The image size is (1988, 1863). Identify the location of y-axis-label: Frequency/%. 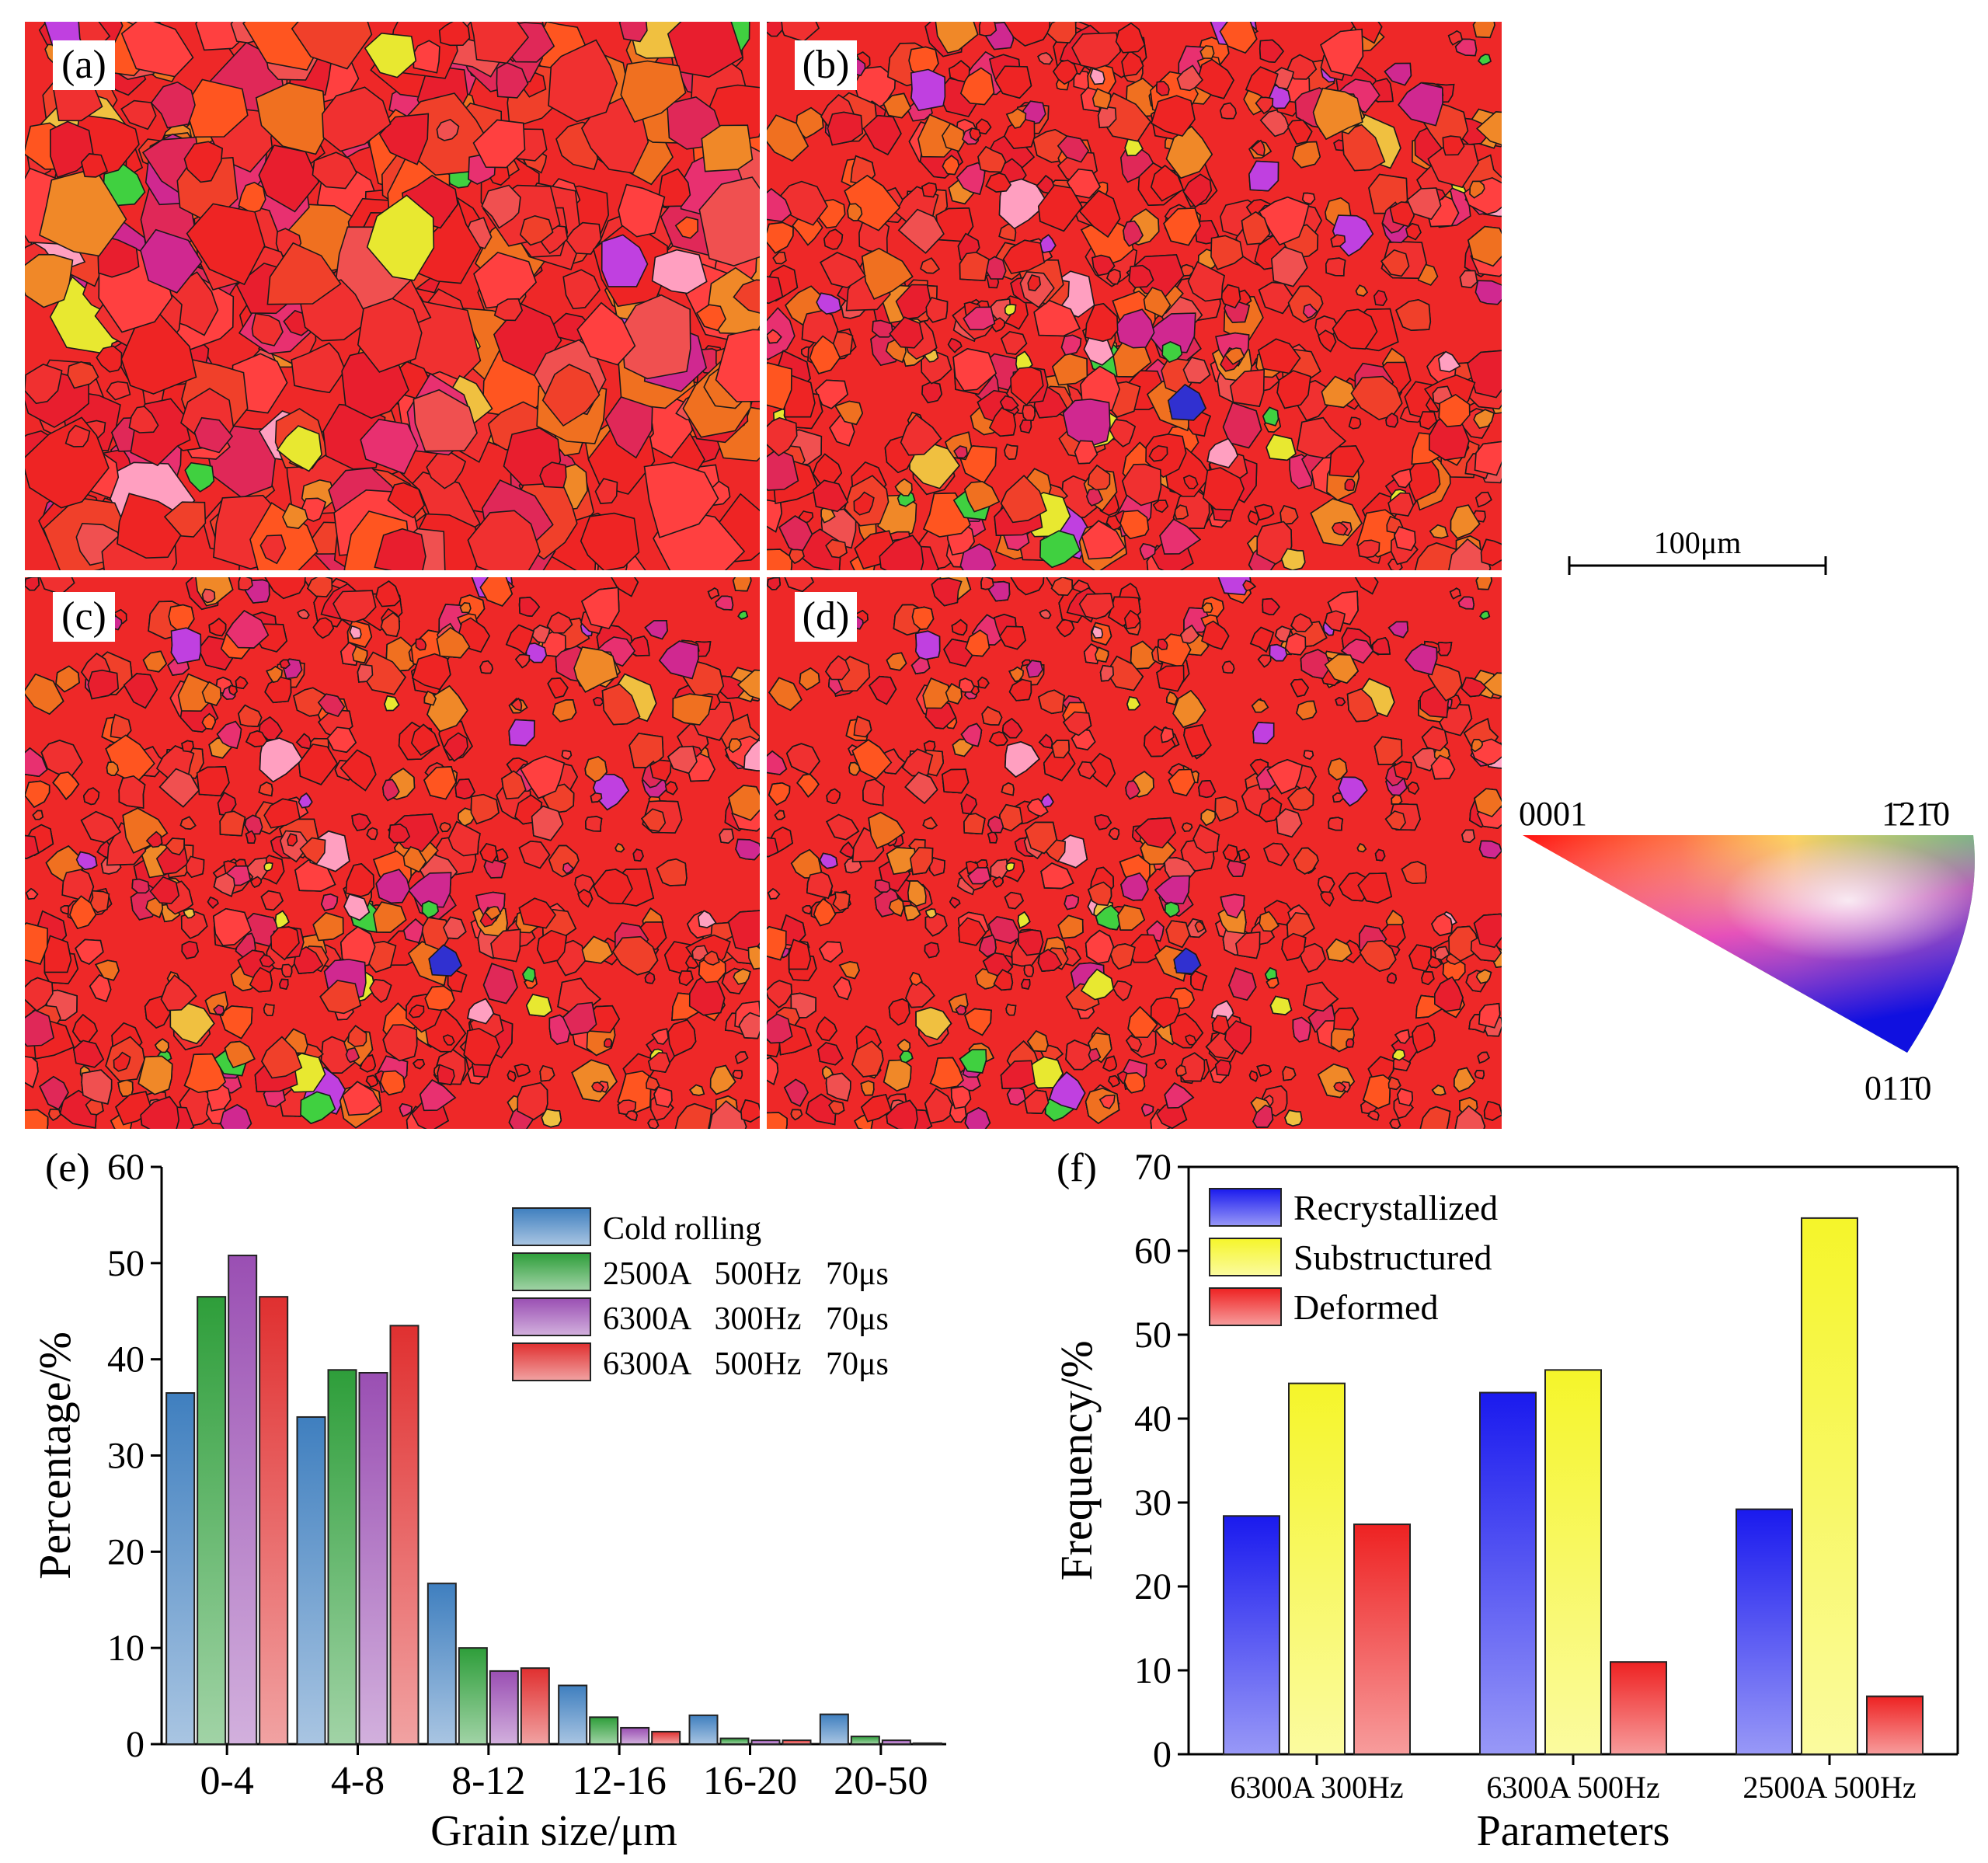
(1076, 1460).